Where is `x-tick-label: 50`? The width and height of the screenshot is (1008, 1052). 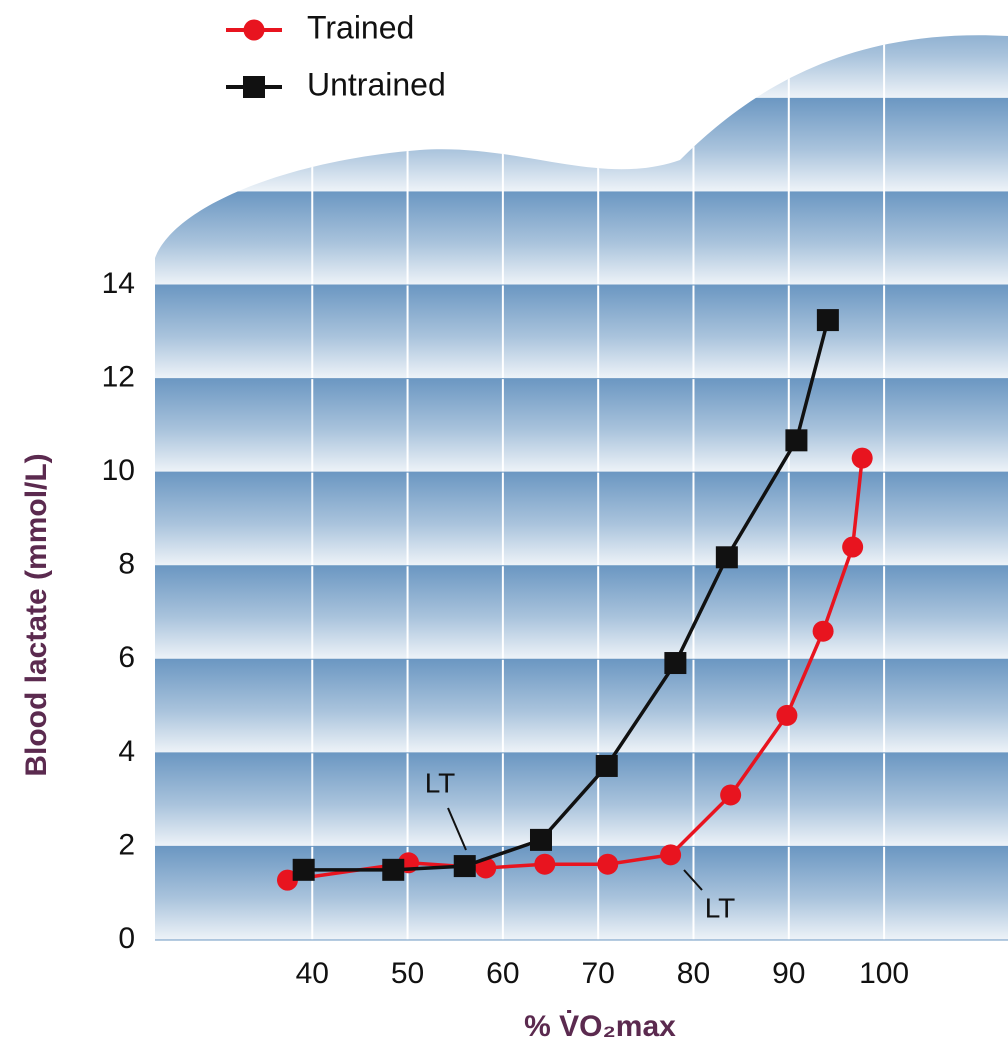
x-tick-label: 50 is located at coordinates (407, 973).